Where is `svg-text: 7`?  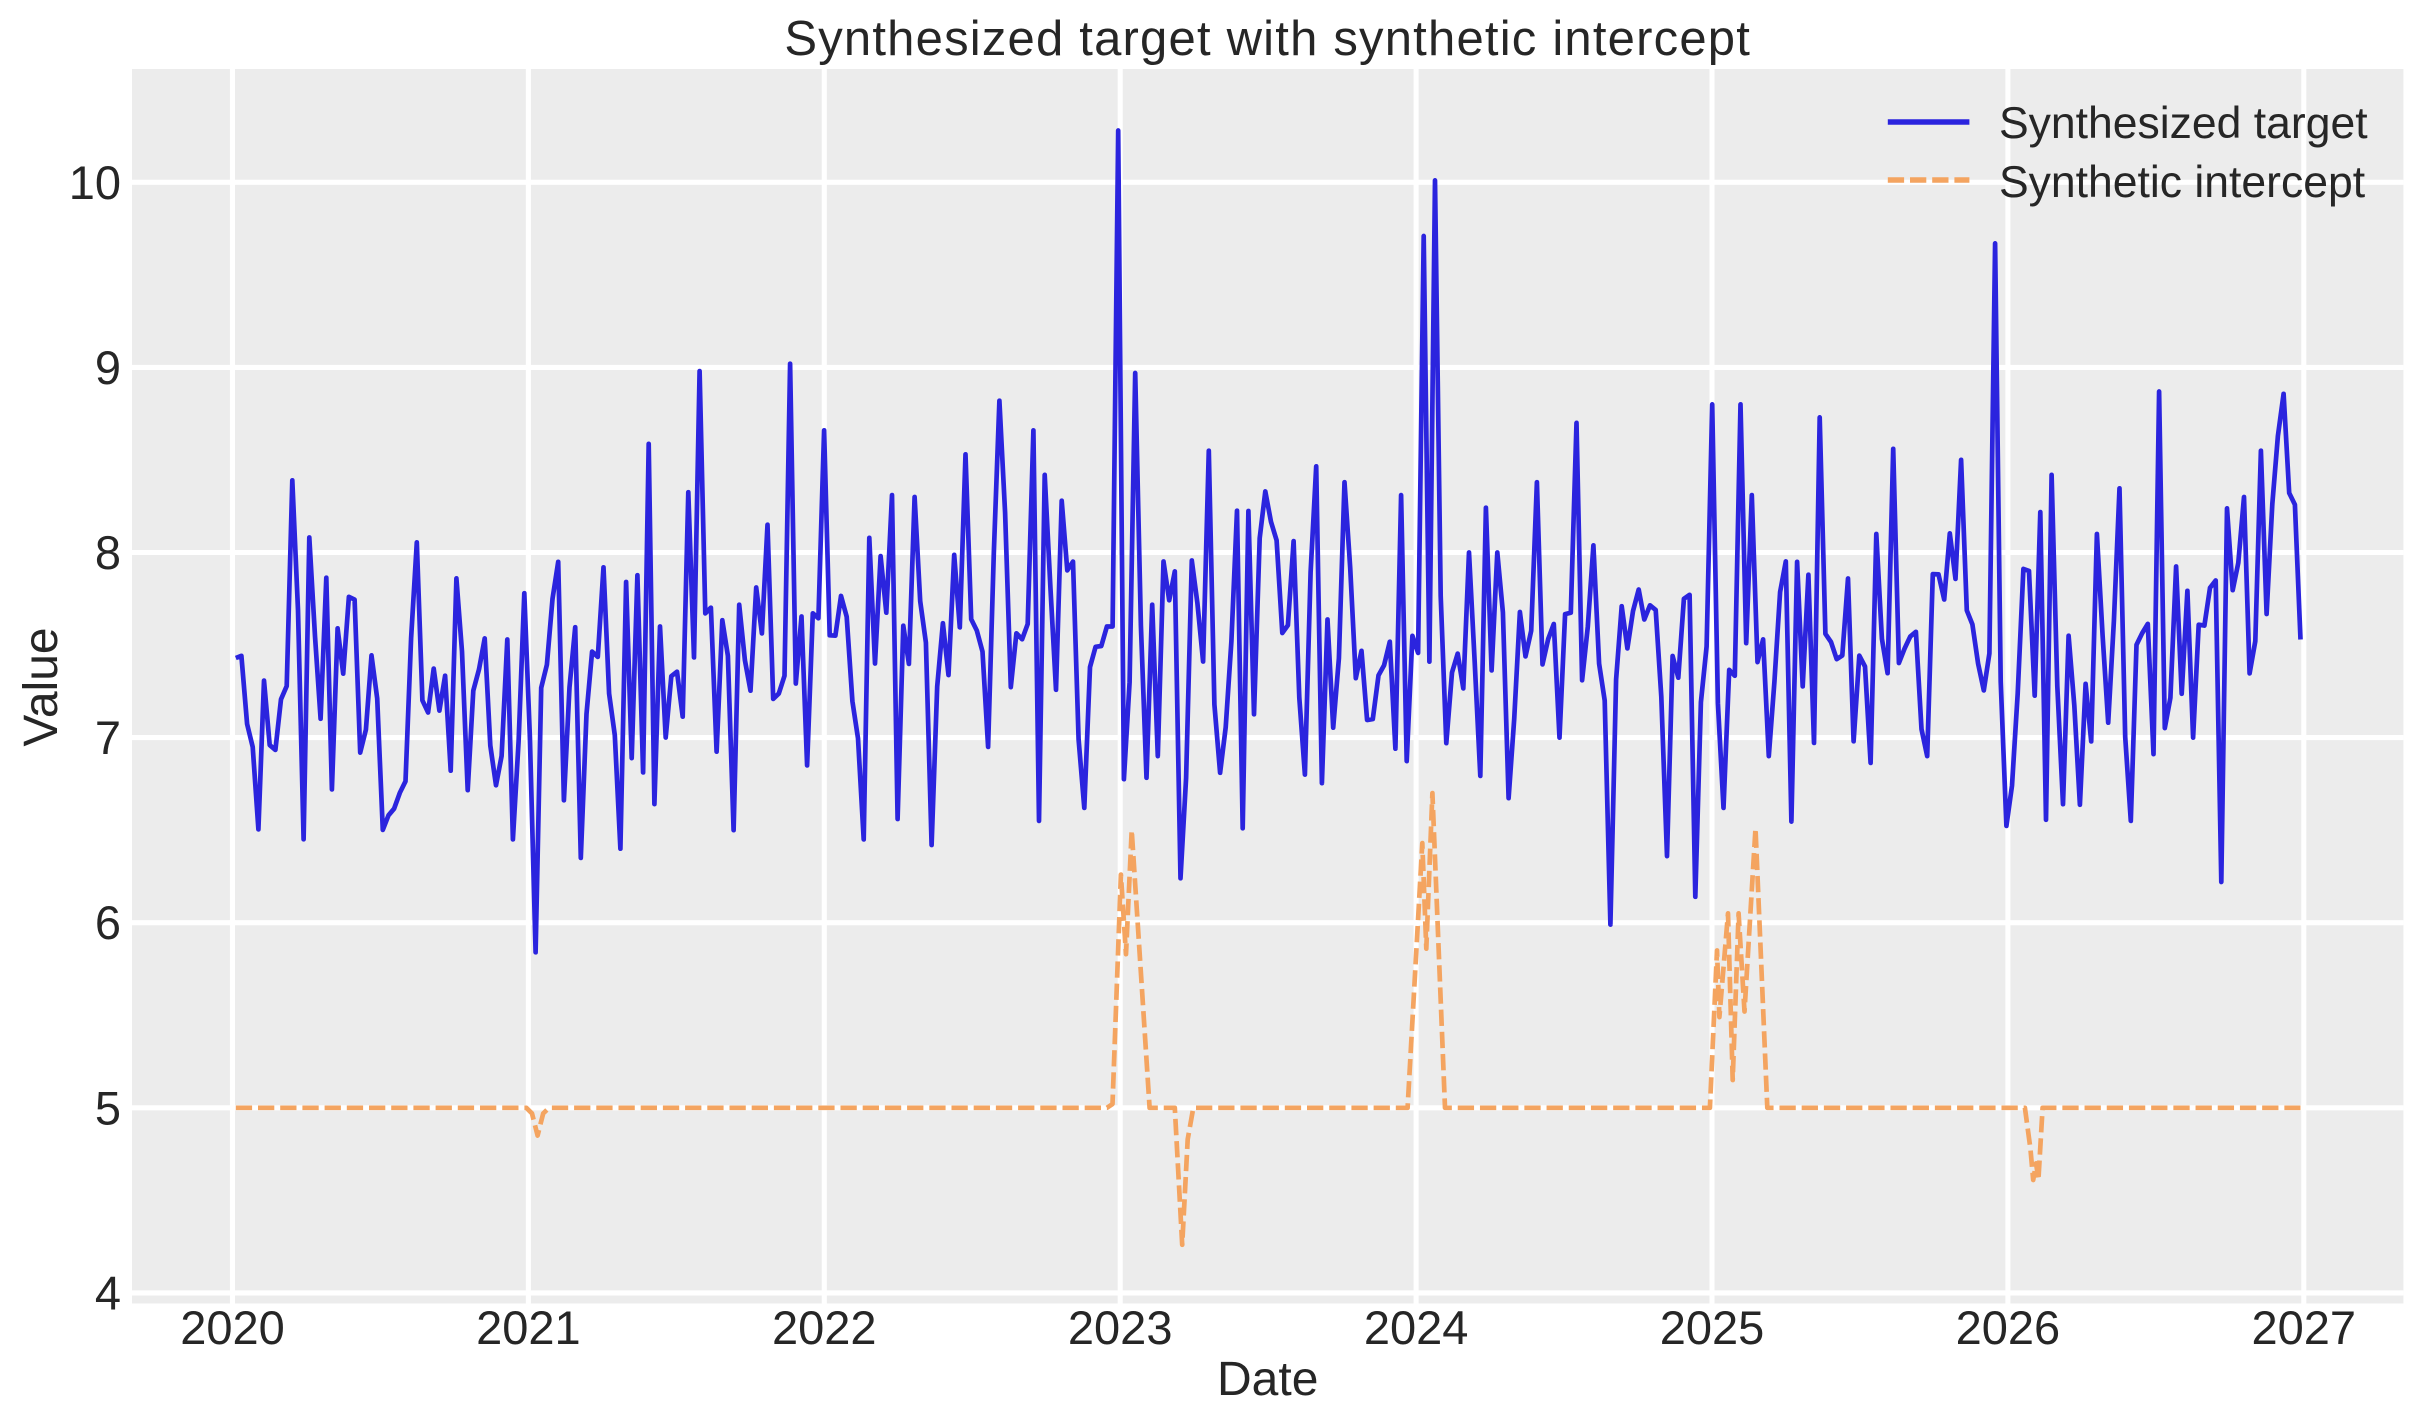
svg-text: 7 is located at coordinates (108, 737).